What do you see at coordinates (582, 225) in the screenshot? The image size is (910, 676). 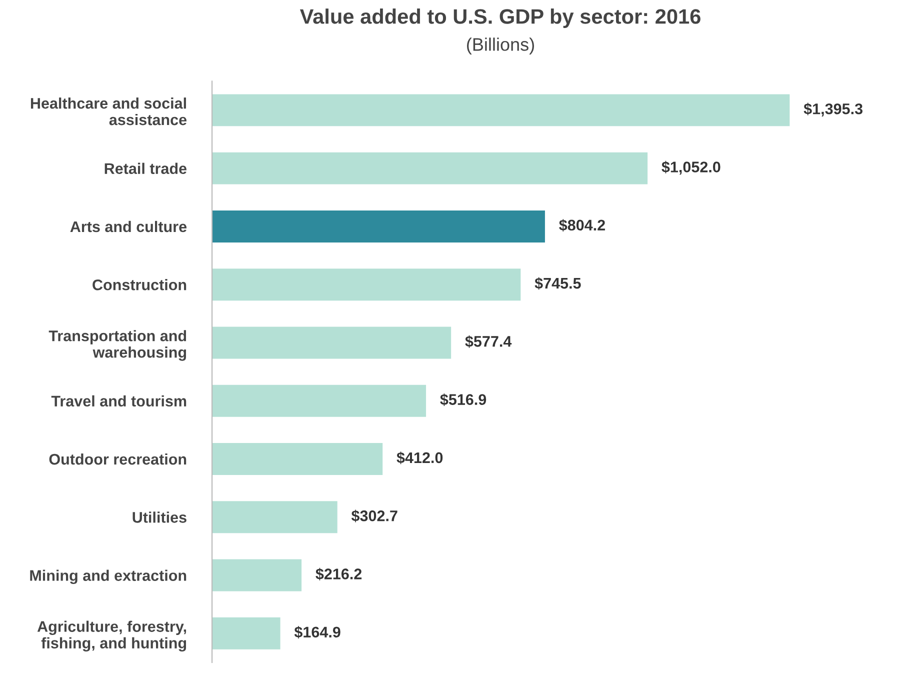 I see `data-label: $804.2` at bounding box center [582, 225].